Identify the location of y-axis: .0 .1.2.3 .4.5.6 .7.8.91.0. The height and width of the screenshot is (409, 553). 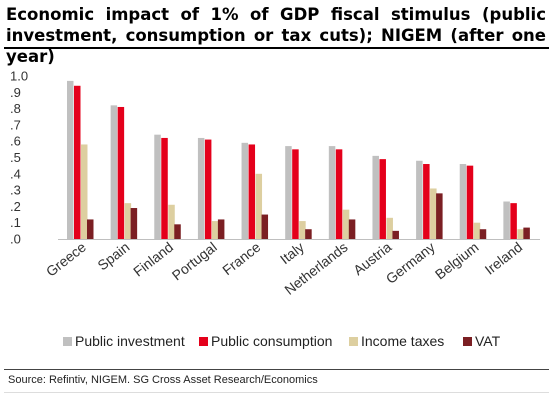
(19, 158).